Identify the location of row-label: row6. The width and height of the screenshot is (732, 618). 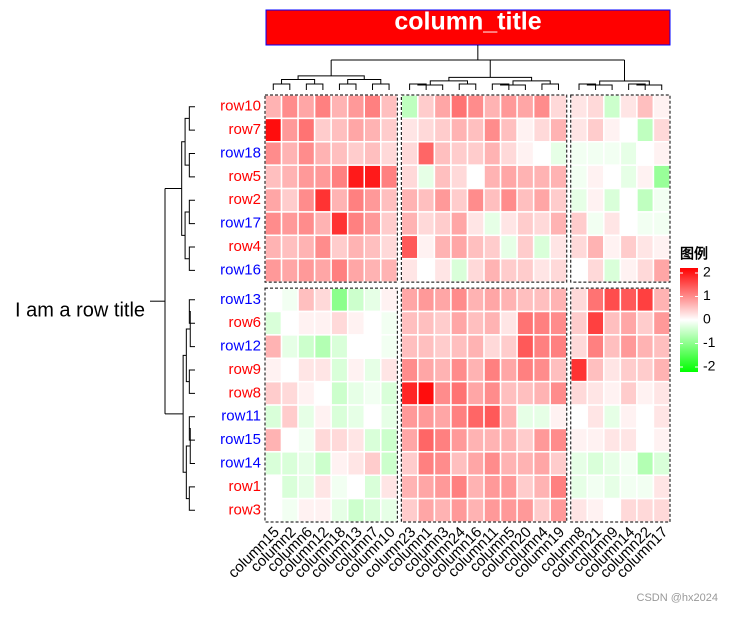
(244, 322).